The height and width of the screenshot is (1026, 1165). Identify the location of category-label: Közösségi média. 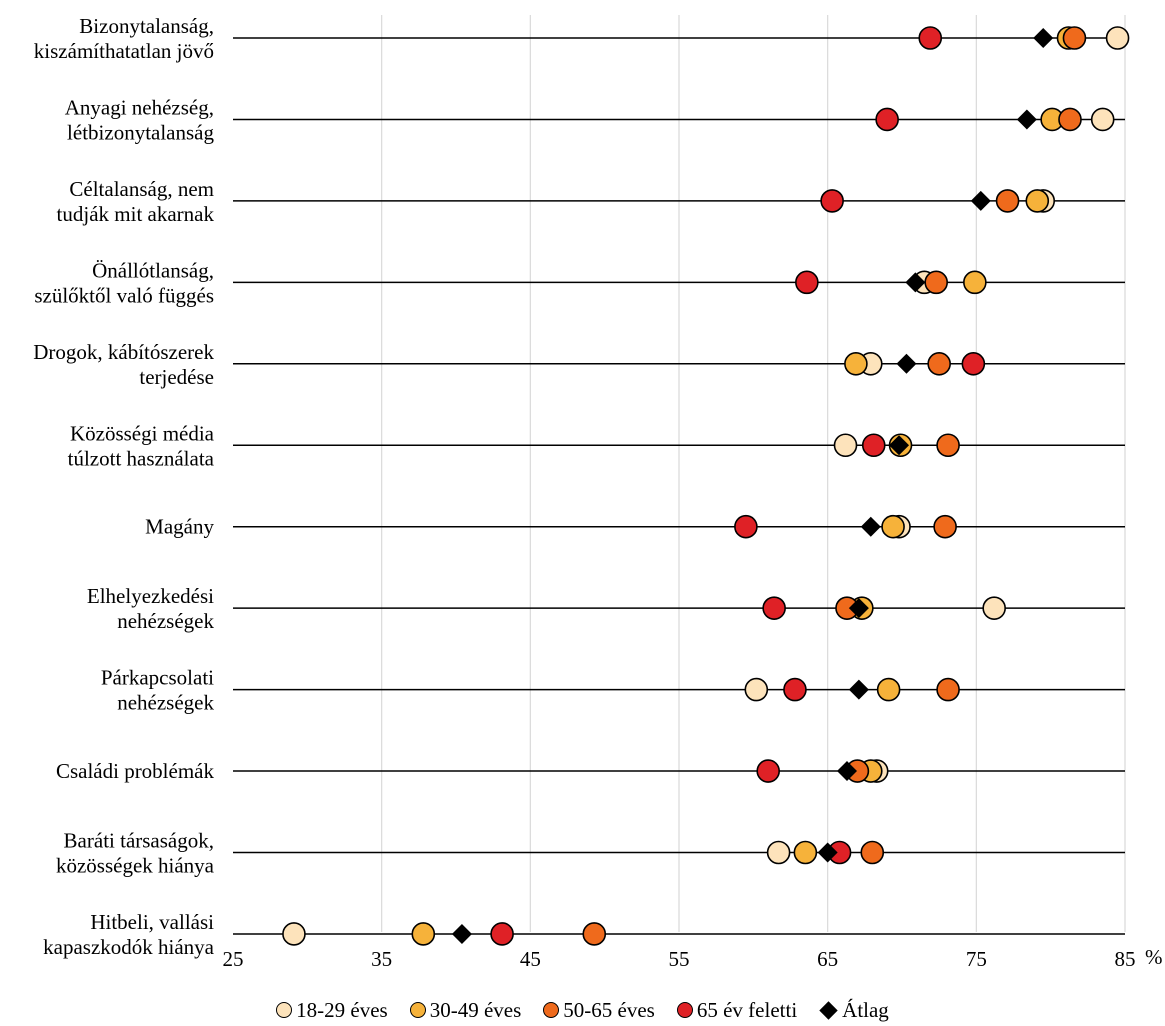
(142, 433).